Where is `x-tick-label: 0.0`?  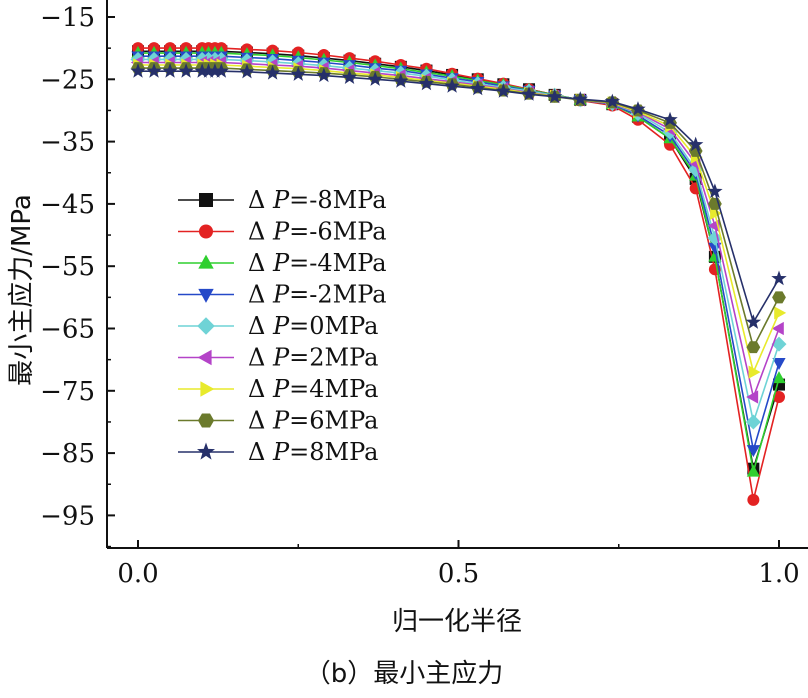 x-tick-label: 0.0 is located at coordinates (137, 574).